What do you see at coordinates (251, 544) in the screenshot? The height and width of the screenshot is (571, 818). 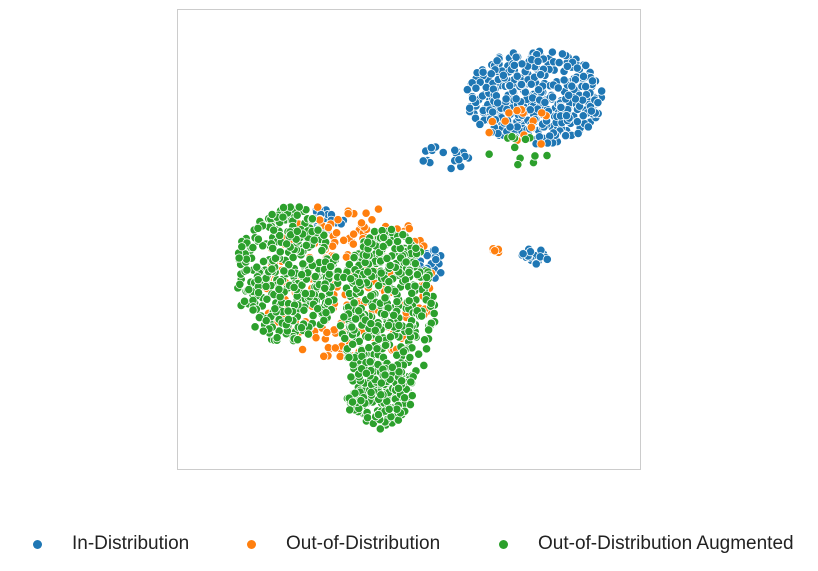 I see `legend-marker-out-of-distribution` at bounding box center [251, 544].